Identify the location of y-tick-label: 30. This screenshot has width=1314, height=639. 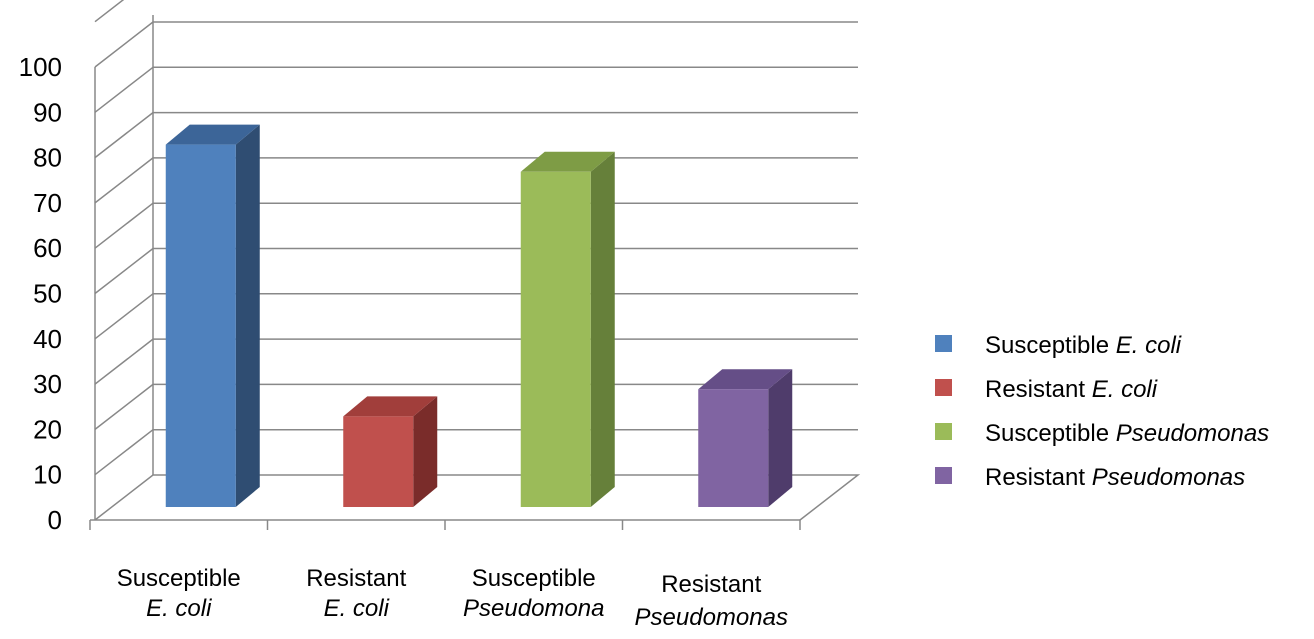
(47, 384).